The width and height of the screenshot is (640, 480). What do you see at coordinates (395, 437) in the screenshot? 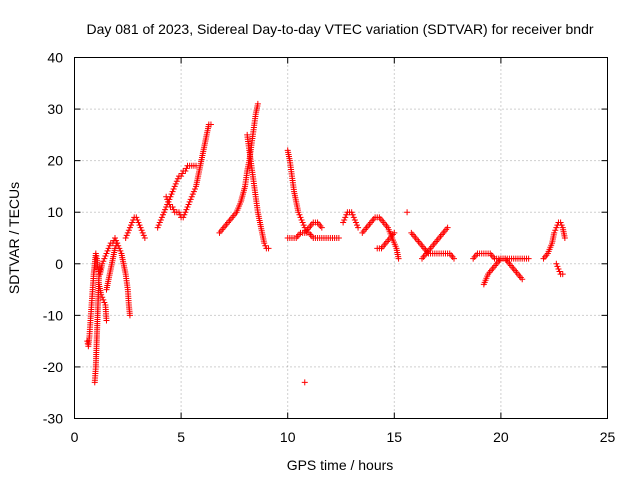
I see `x-tick-label: 15` at bounding box center [395, 437].